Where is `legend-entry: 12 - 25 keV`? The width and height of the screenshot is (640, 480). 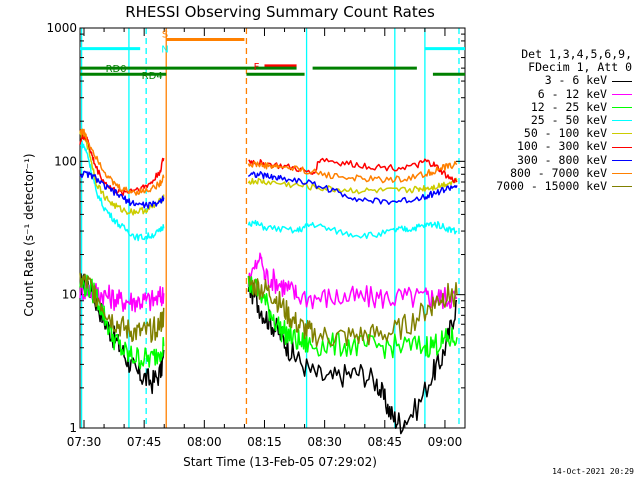 legend-entry: 12 - 25 keV is located at coordinates (547, 106).